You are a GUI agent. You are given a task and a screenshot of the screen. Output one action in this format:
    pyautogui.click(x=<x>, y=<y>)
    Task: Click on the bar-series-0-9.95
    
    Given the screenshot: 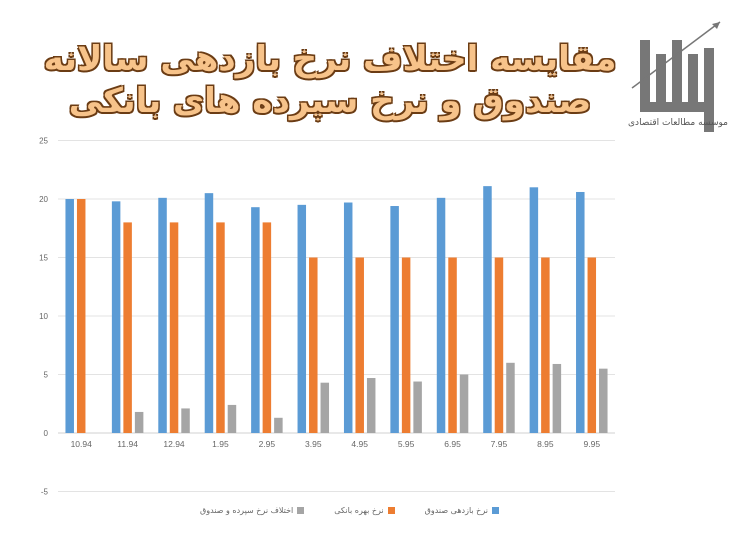 What is the action you would take?
    pyautogui.click(x=580, y=312)
    